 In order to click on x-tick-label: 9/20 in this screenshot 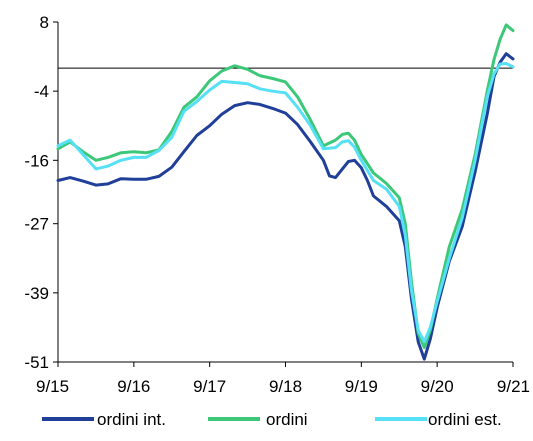, I will do `click(437, 386)`.